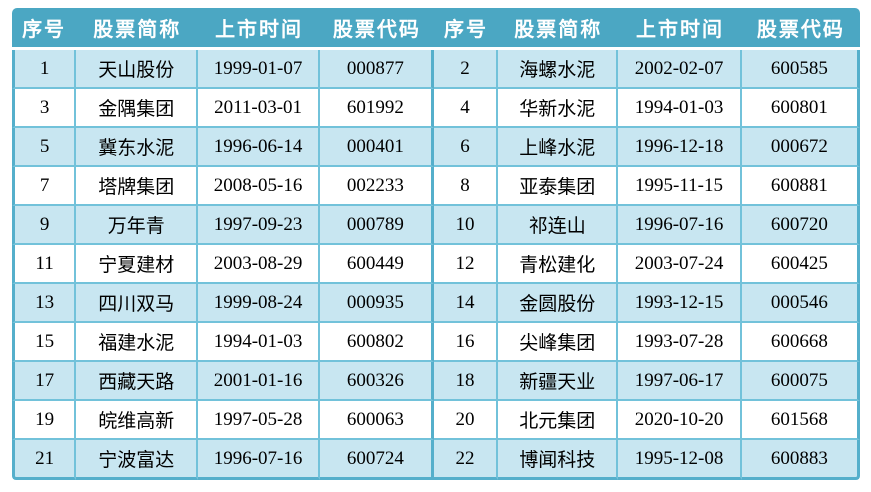 This screenshot has width=871, height=492. What do you see at coordinates (466, 460) in the screenshot?
I see `cell-seq: 22` at bounding box center [466, 460].